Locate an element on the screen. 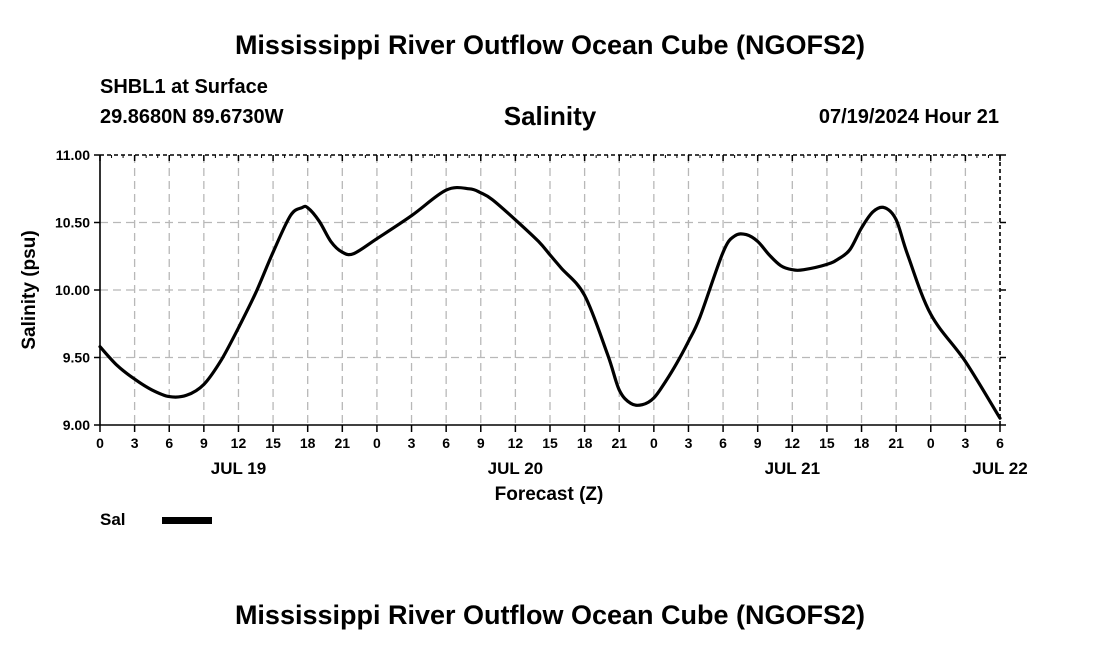 This screenshot has width=1100, height=650. date-label: JUL 20 is located at coordinates (515, 468).